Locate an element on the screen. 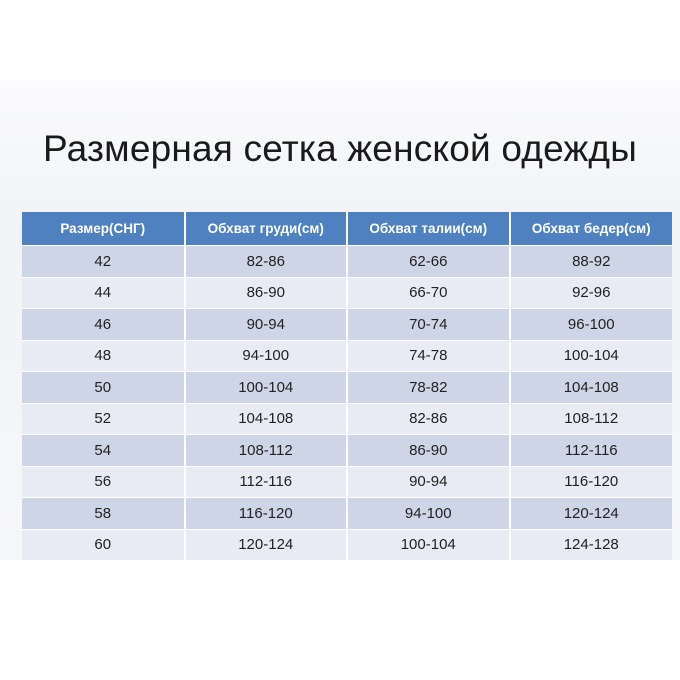 This screenshot has height=680, width=680. table-row: 42 82-86 62-66 88-92 is located at coordinates (347, 261).